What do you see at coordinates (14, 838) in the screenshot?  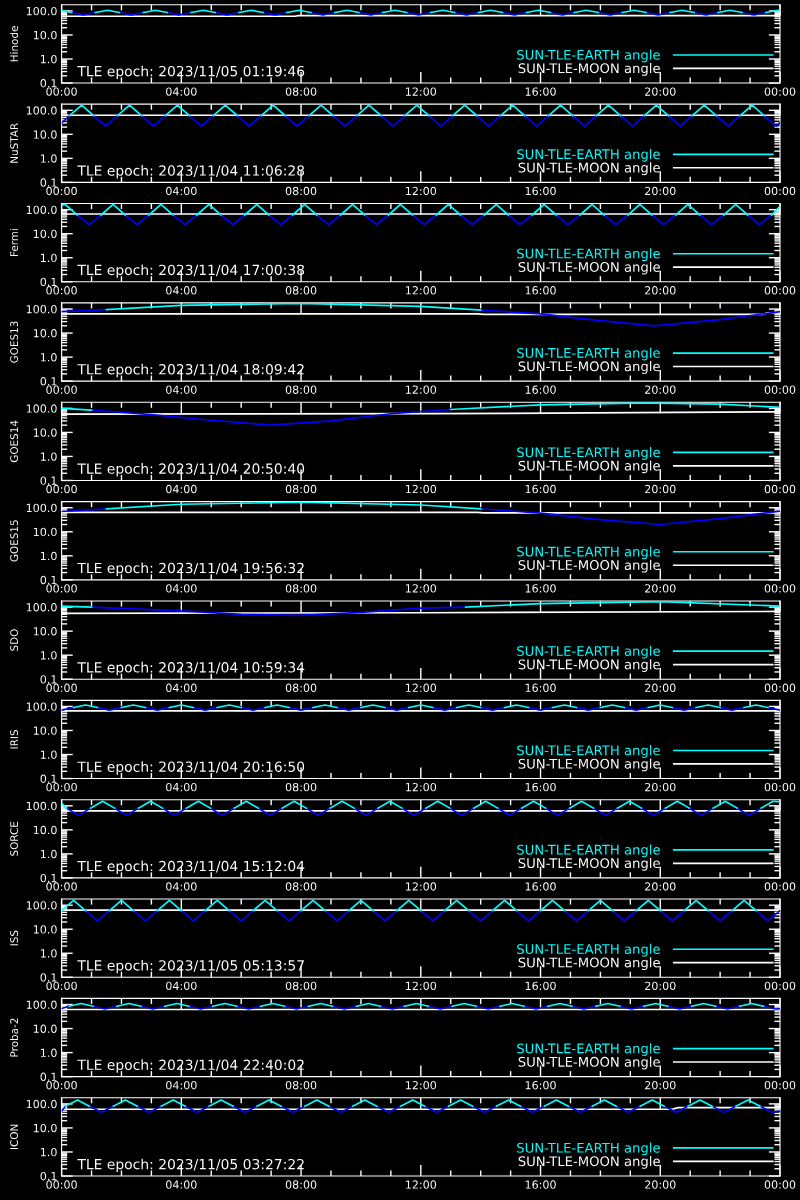 I see `y-axis-title: SORCE` at bounding box center [14, 838].